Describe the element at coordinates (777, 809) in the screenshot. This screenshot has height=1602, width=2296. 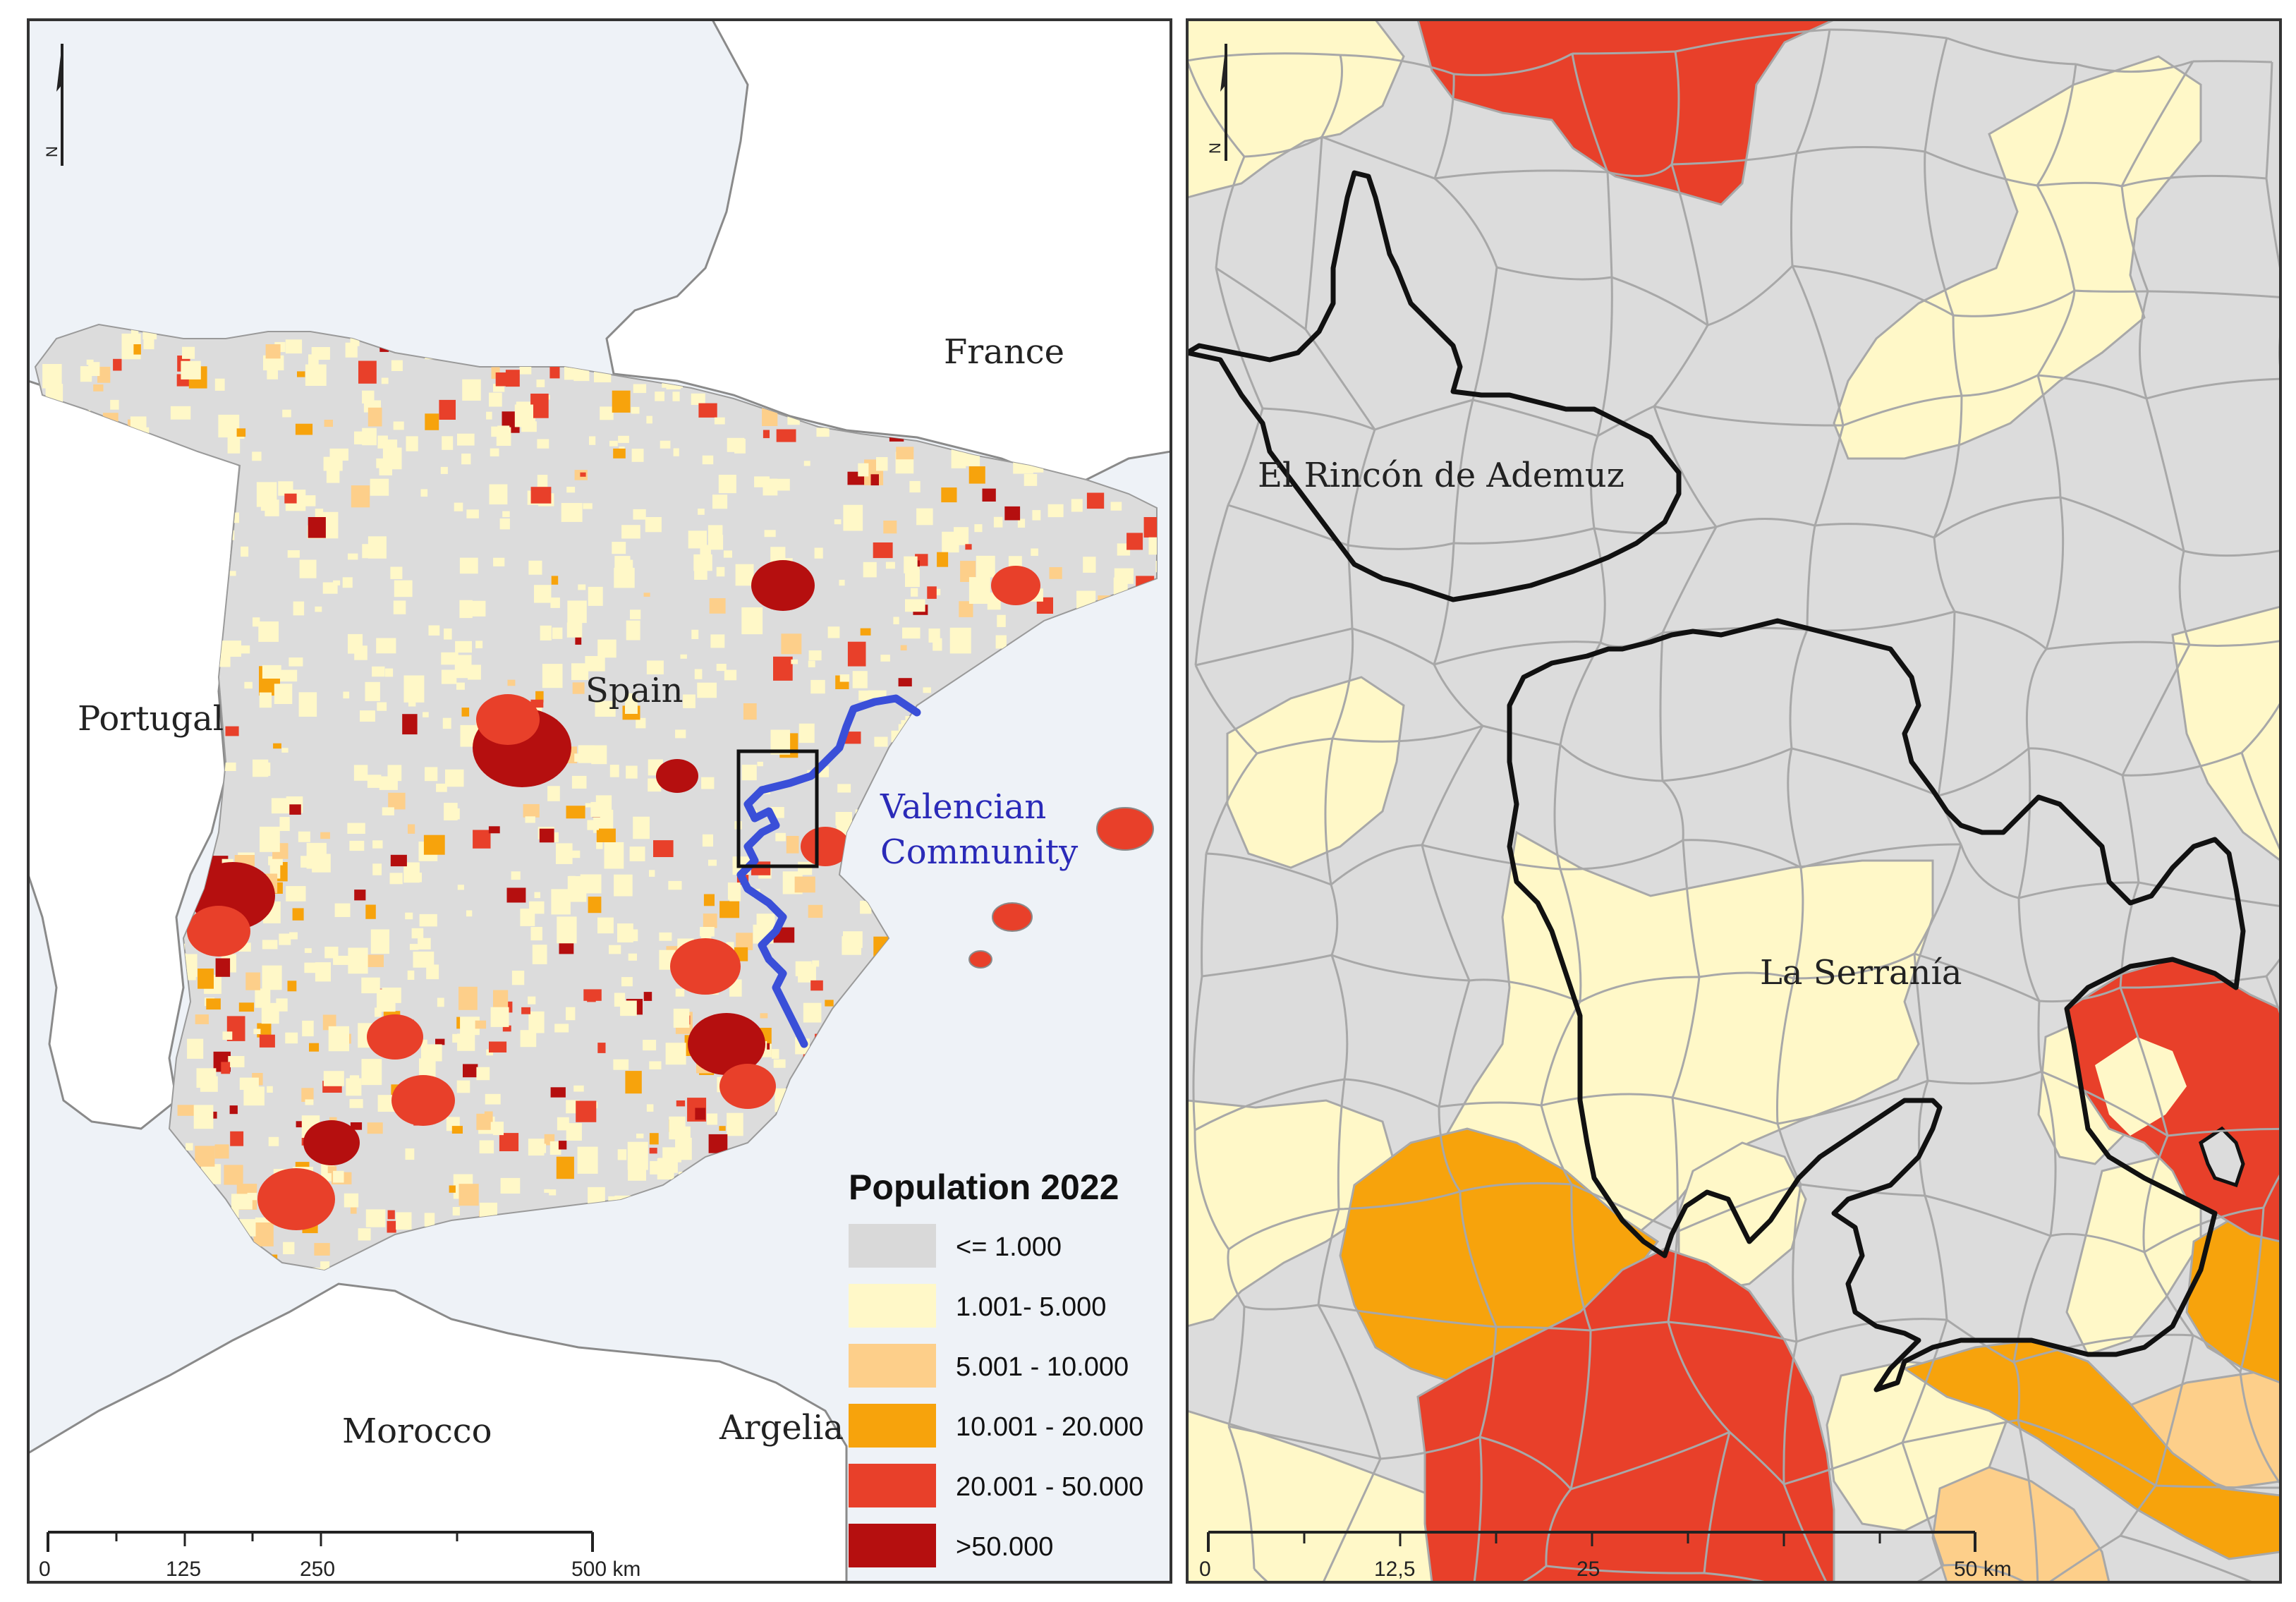
I see `zoom-extent-box` at that location.